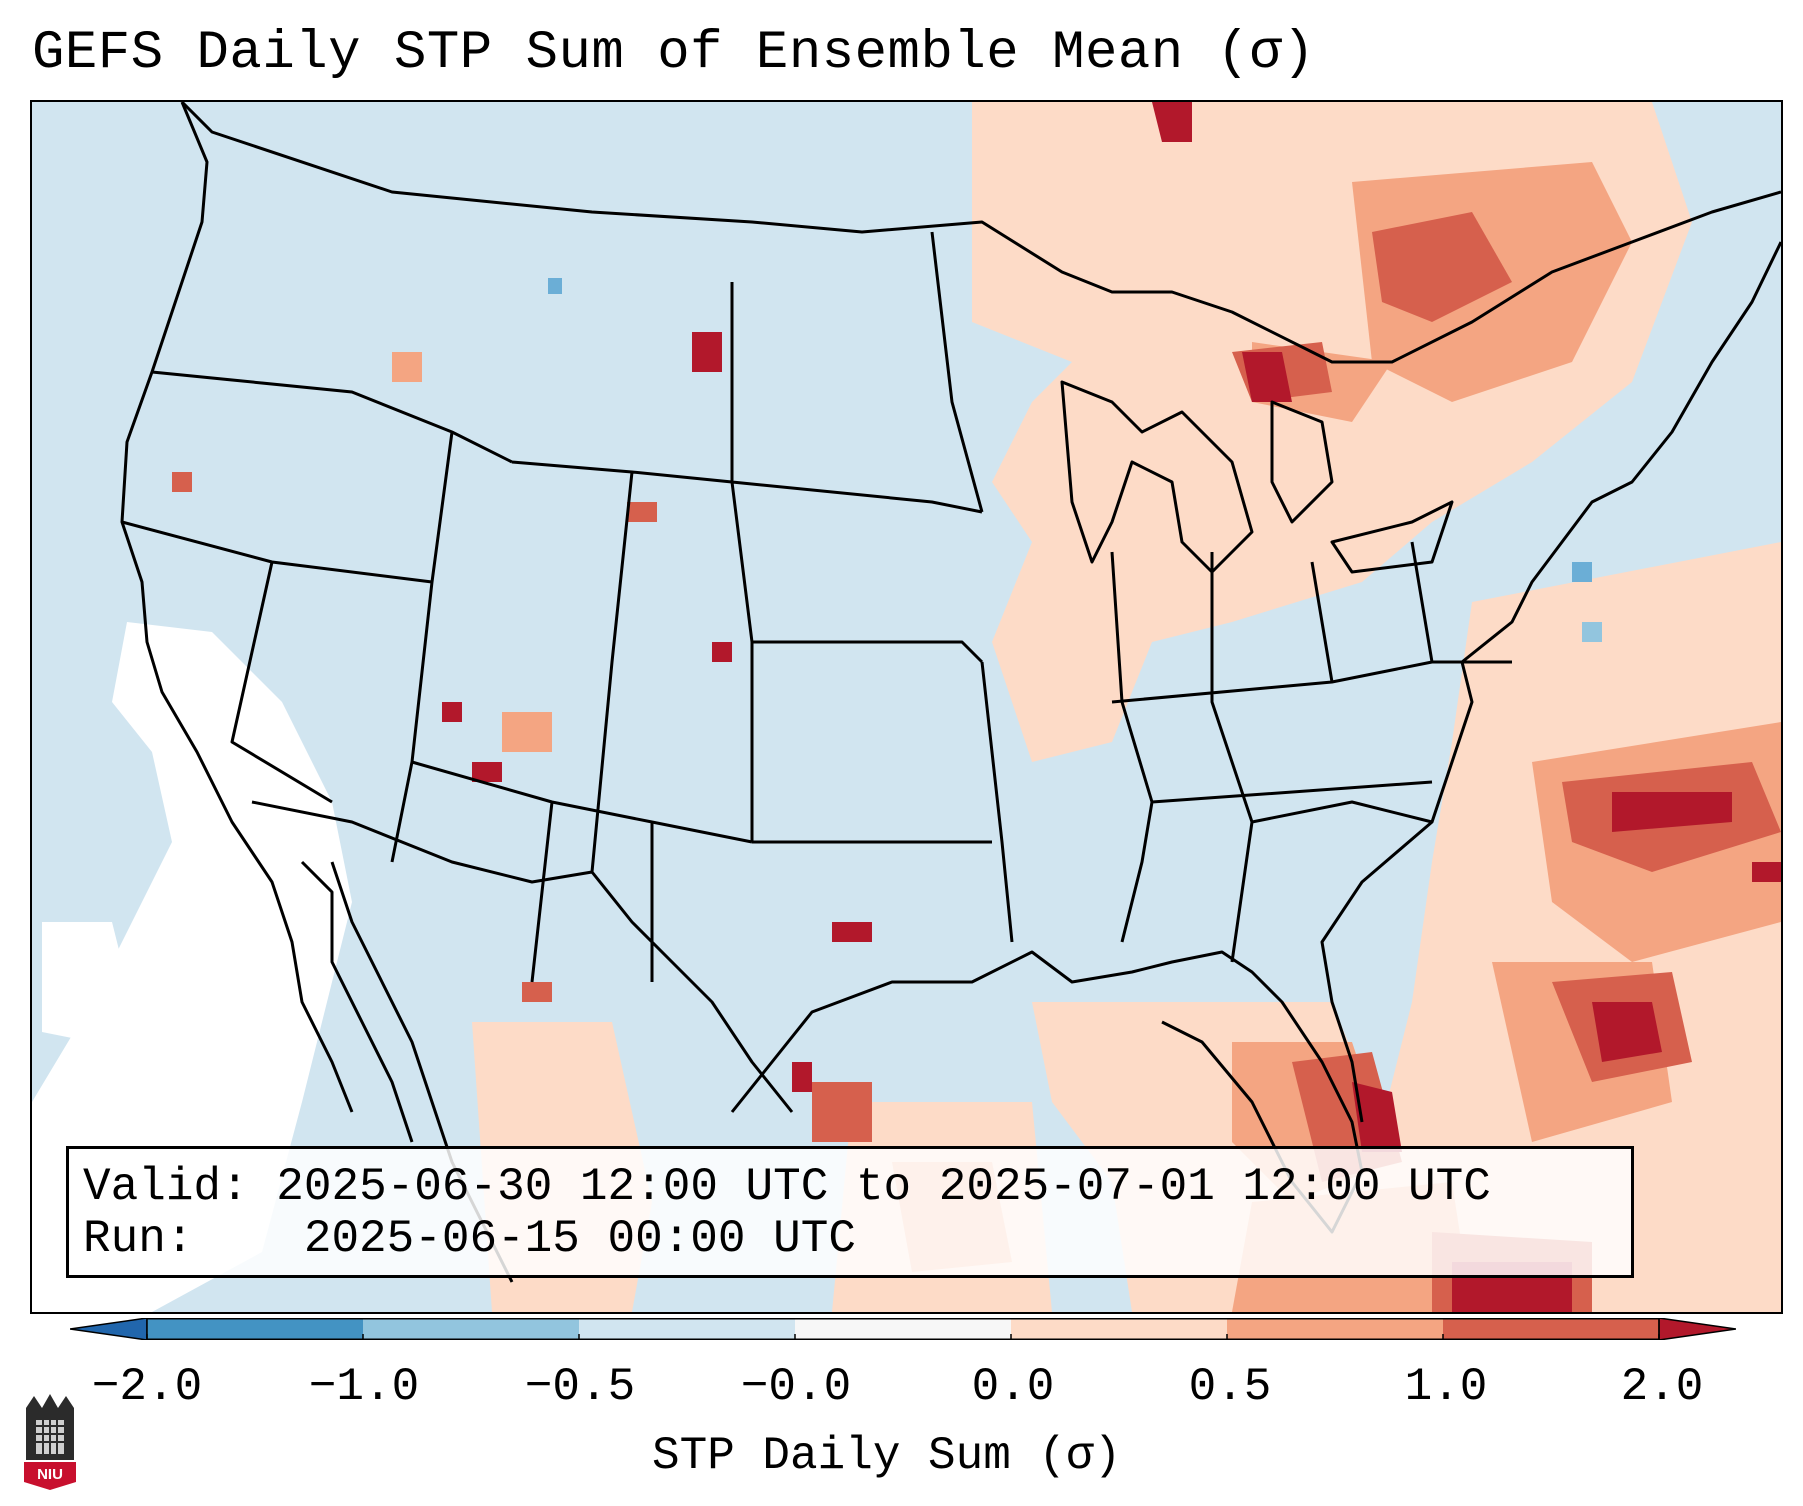  I want to click on logo-text: NIU, so click(50, 1474).